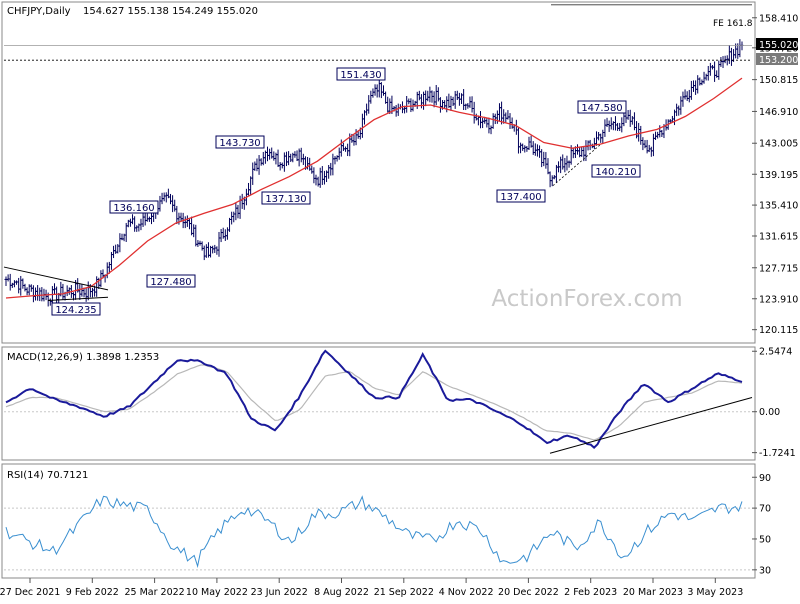 This screenshot has width=800, height=604. I want to click on time-axis-label: 25 Mar 2022, so click(154, 592).